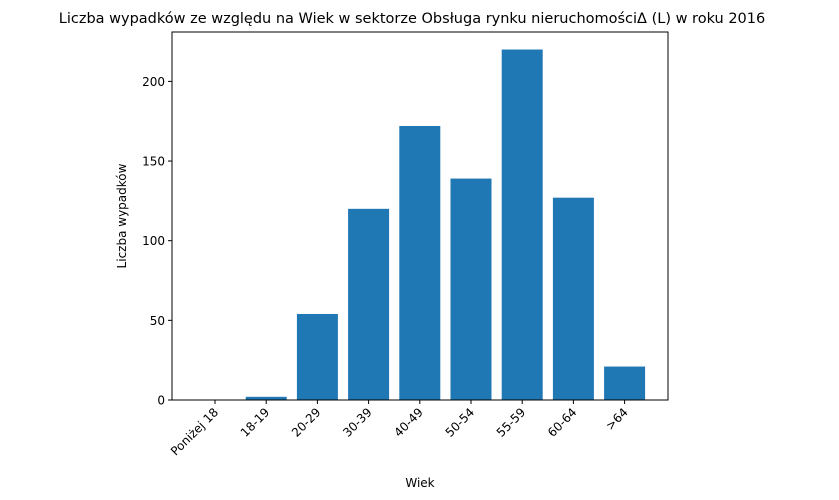 This screenshot has width=839, height=500. Describe the element at coordinates (419, 483) in the screenshot. I see `x-axis-label: Wiek` at that location.